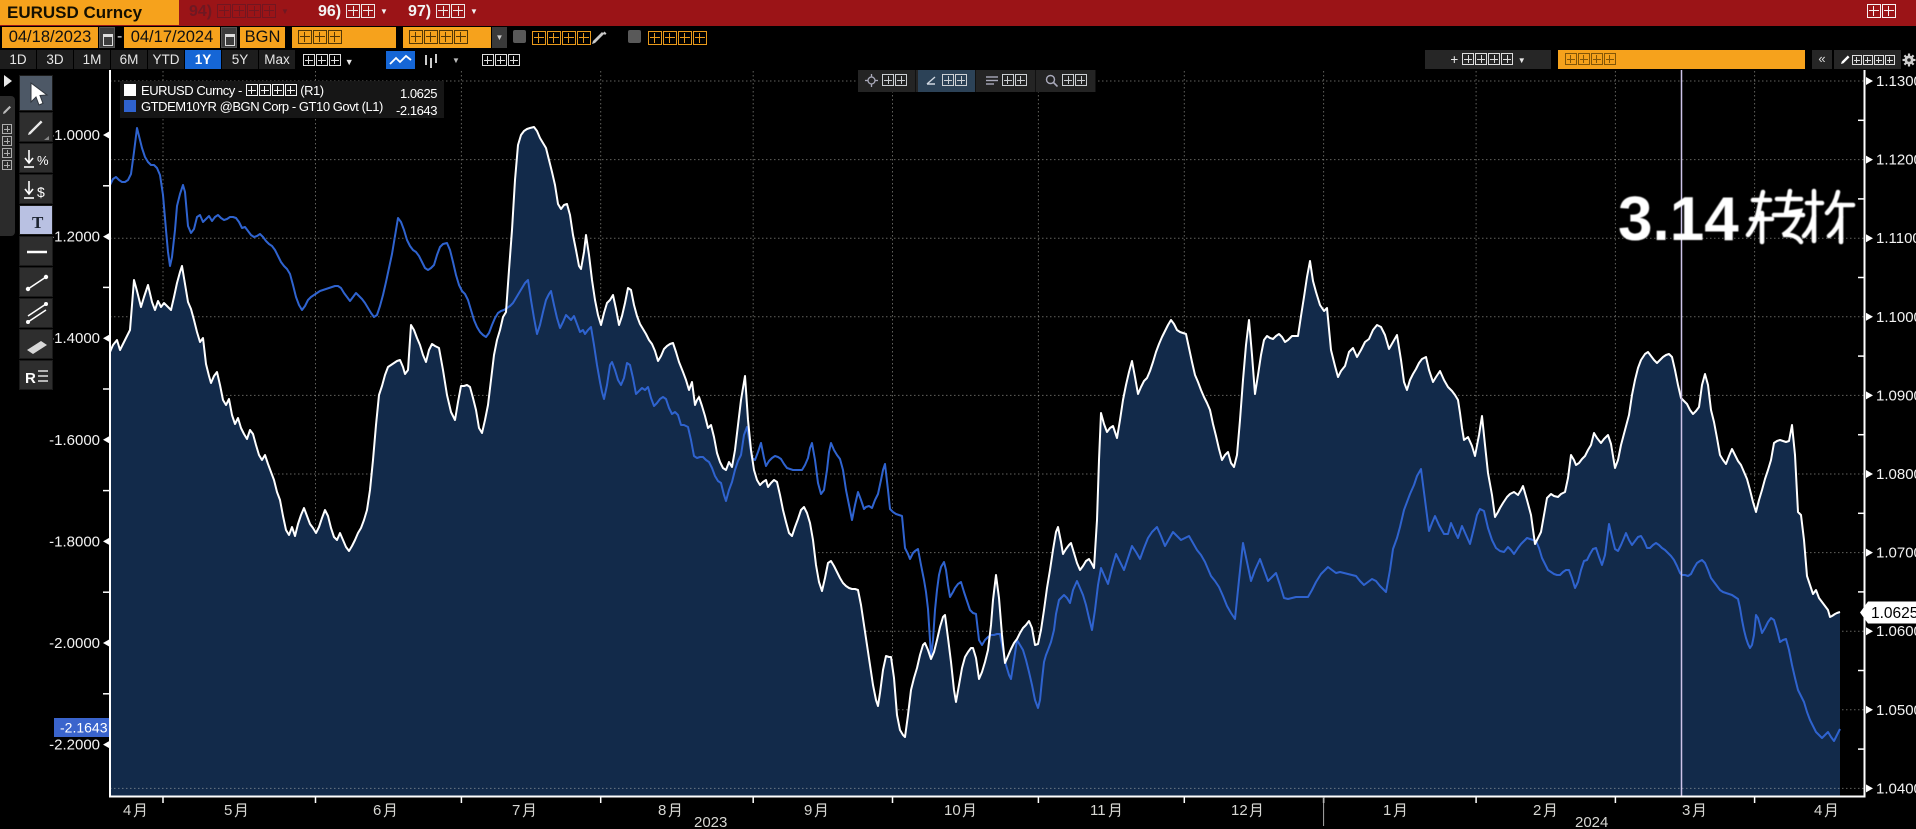  I want to click on svg-text: -1.0000, so click(74, 135).